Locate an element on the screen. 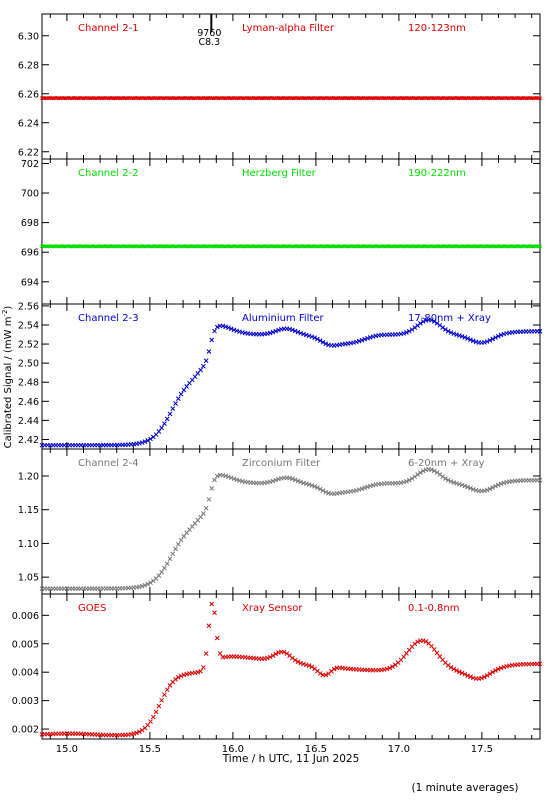 This screenshot has width=550, height=800. y-tick-label: 6.26 is located at coordinates (28, 94).